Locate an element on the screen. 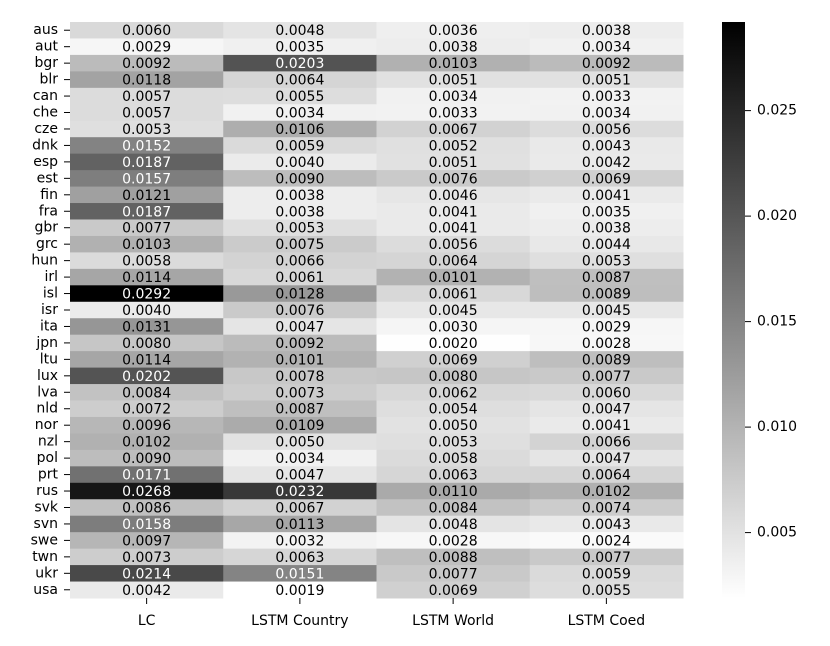 Image resolution: width=830 pixels, height=646 pixels. y-tick-label: pol is located at coordinates (47, 458).